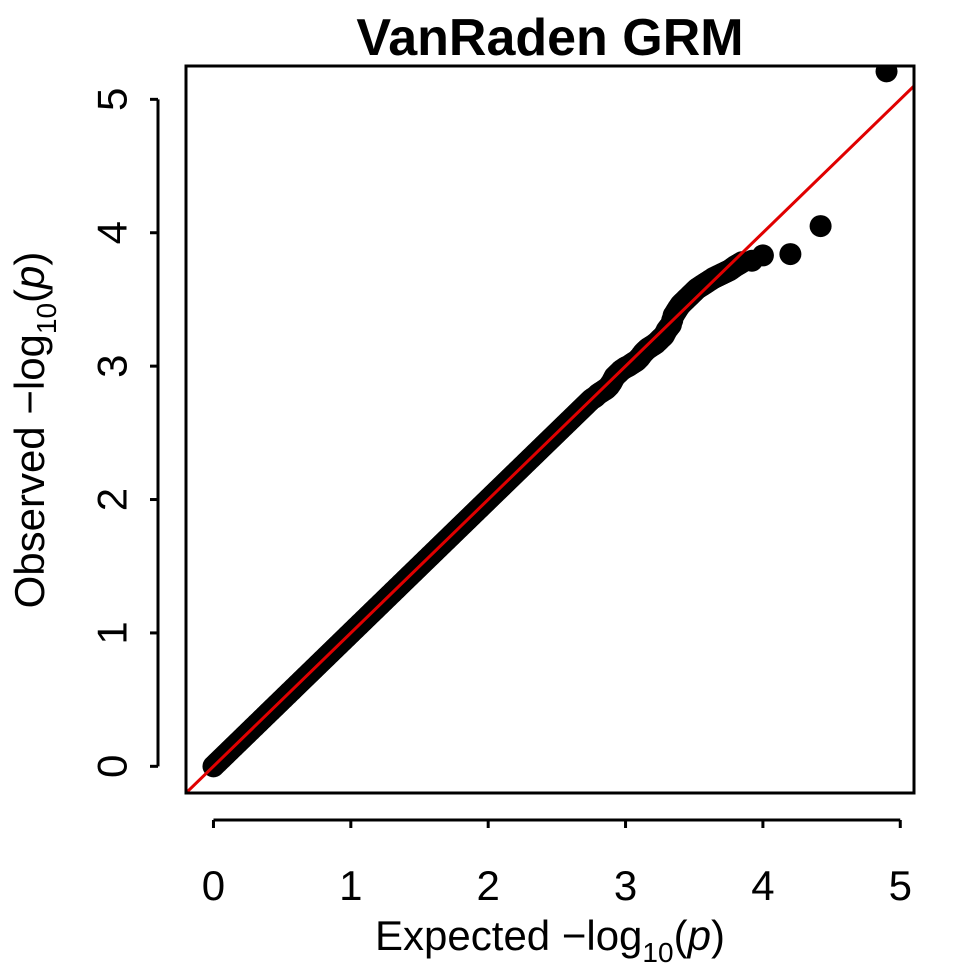 The image size is (980, 980). I want to click on y-axis: 0 1 2 3 4 5, so click(124, 433).